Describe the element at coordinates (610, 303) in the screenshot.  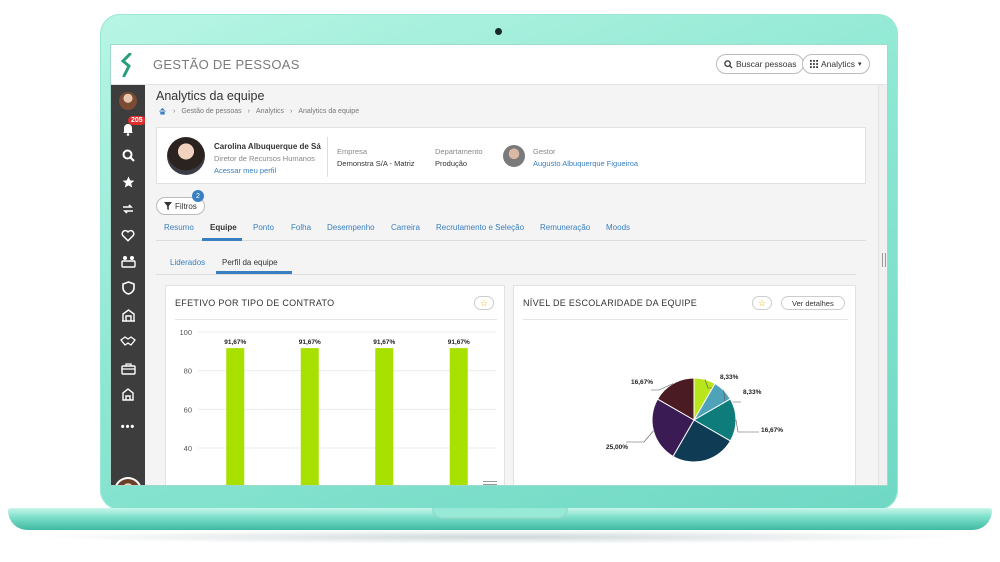
I see `education-card-title: NÍVEL DE ESCOLARIDADE DA EQUIPE` at that location.